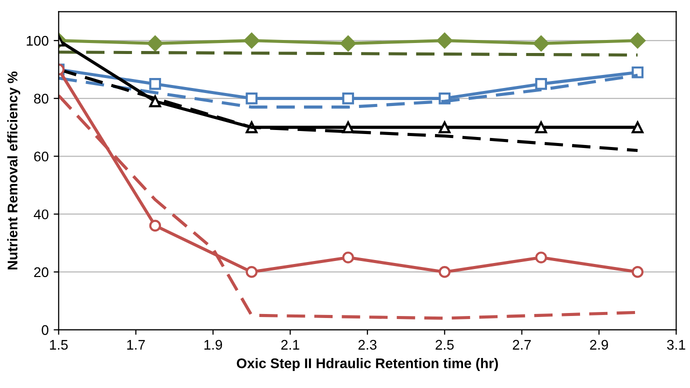 This screenshot has width=690, height=388. What do you see at coordinates (41, 157) in the screenshot?
I see `y-tick-label: 60` at bounding box center [41, 157].